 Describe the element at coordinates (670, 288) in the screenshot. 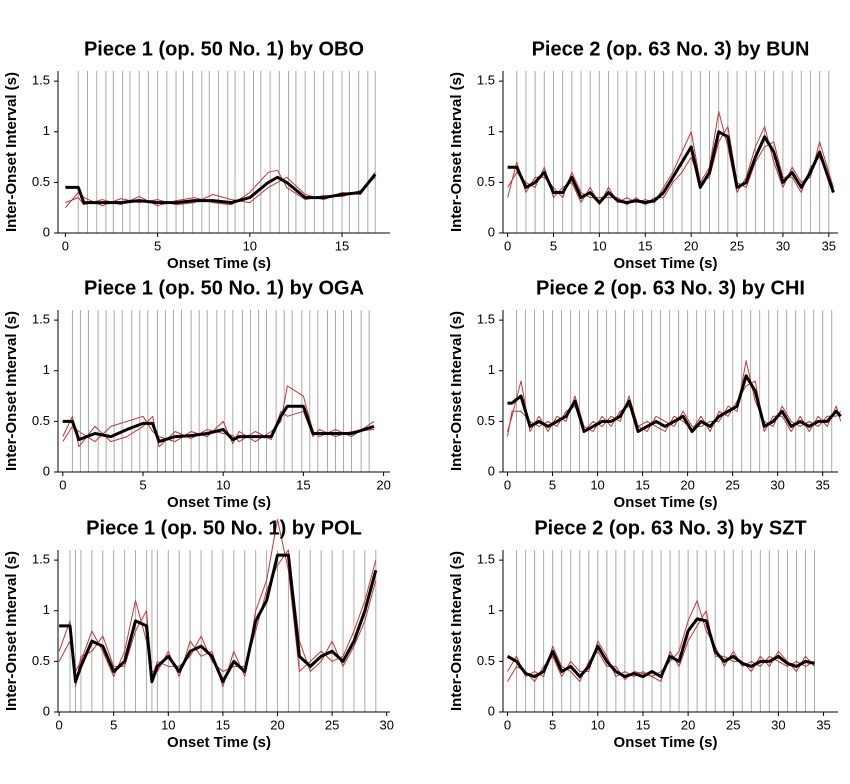

I see `chart-title: Piece 2 (op. 63 No. 3) by CHI` at that location.